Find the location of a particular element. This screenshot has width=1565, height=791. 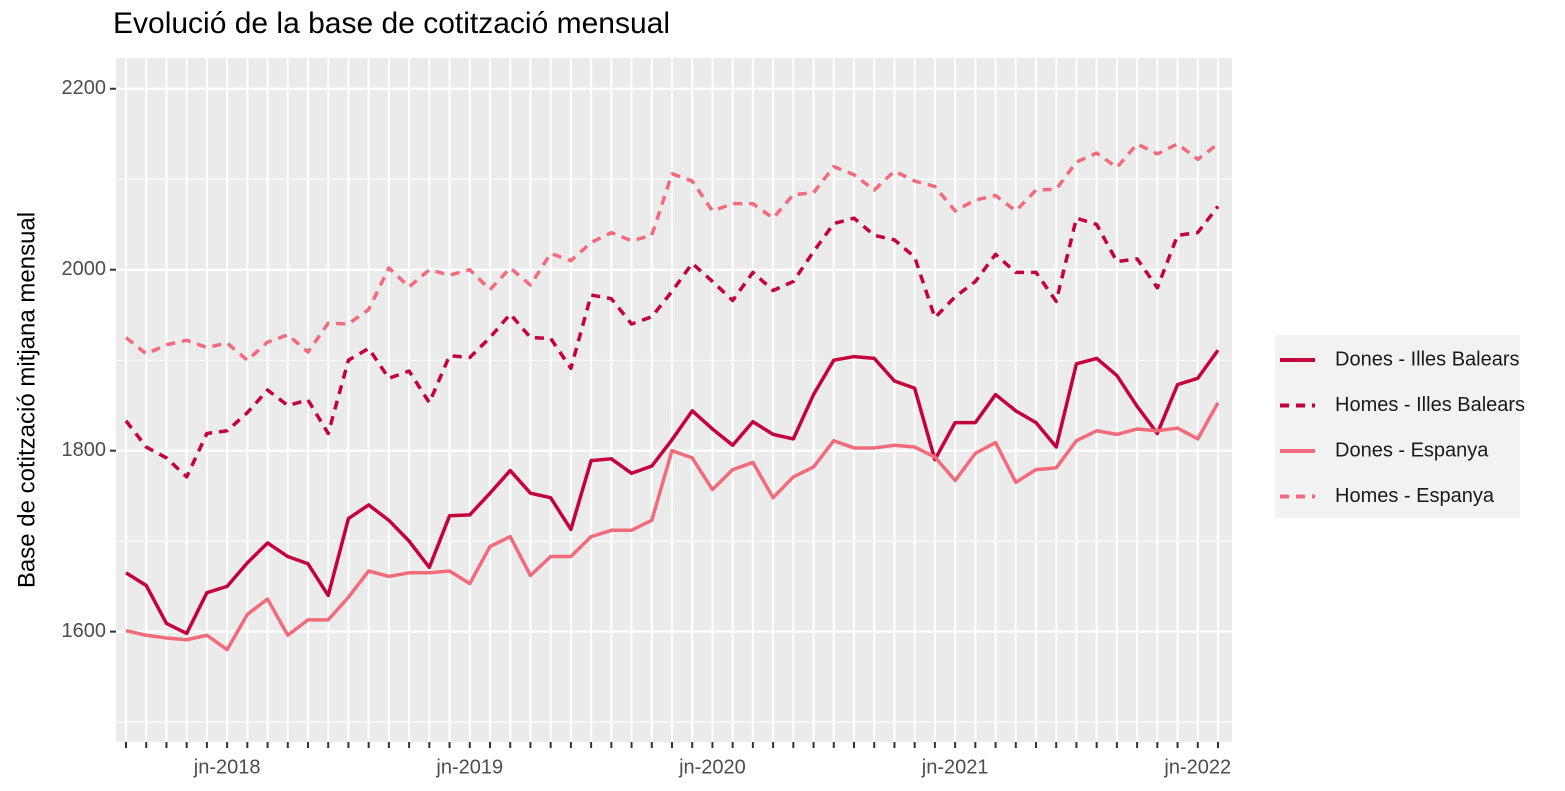

y-tick-label: 1800 is located at coordinates (84, 450).